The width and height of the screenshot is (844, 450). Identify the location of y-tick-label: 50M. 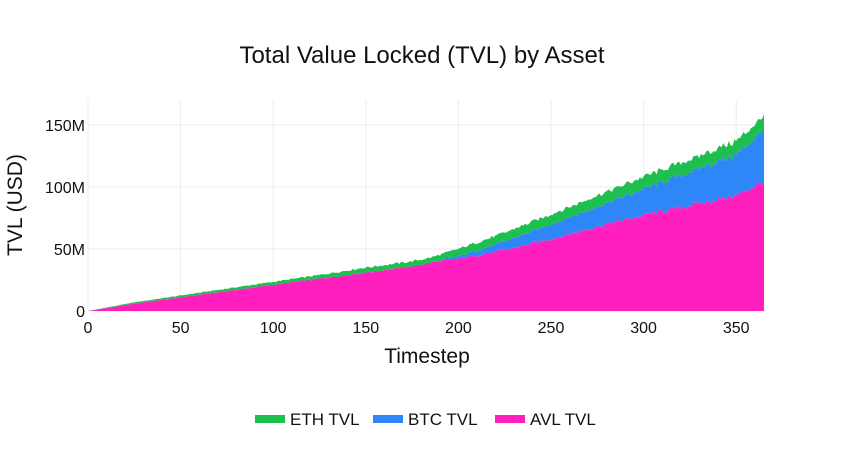
(69, 250).